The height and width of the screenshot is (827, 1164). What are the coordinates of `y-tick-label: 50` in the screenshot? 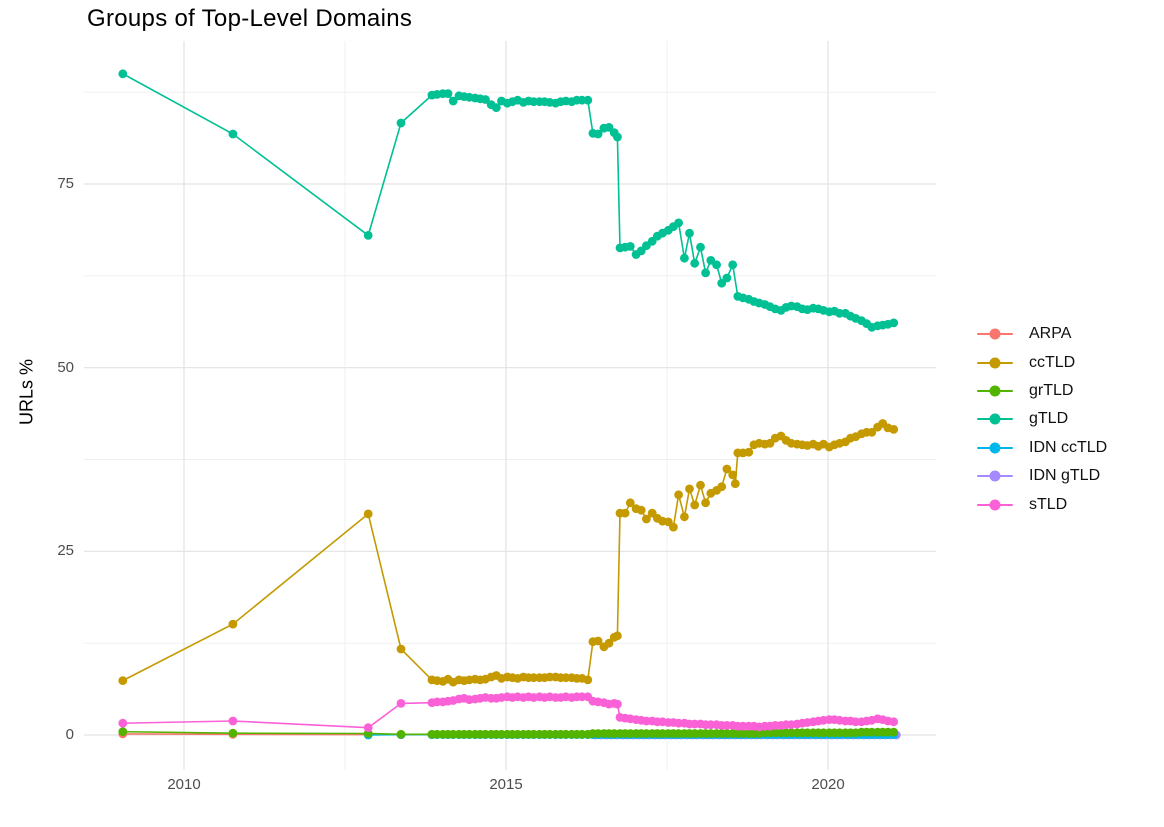 It's located at (65, 367).